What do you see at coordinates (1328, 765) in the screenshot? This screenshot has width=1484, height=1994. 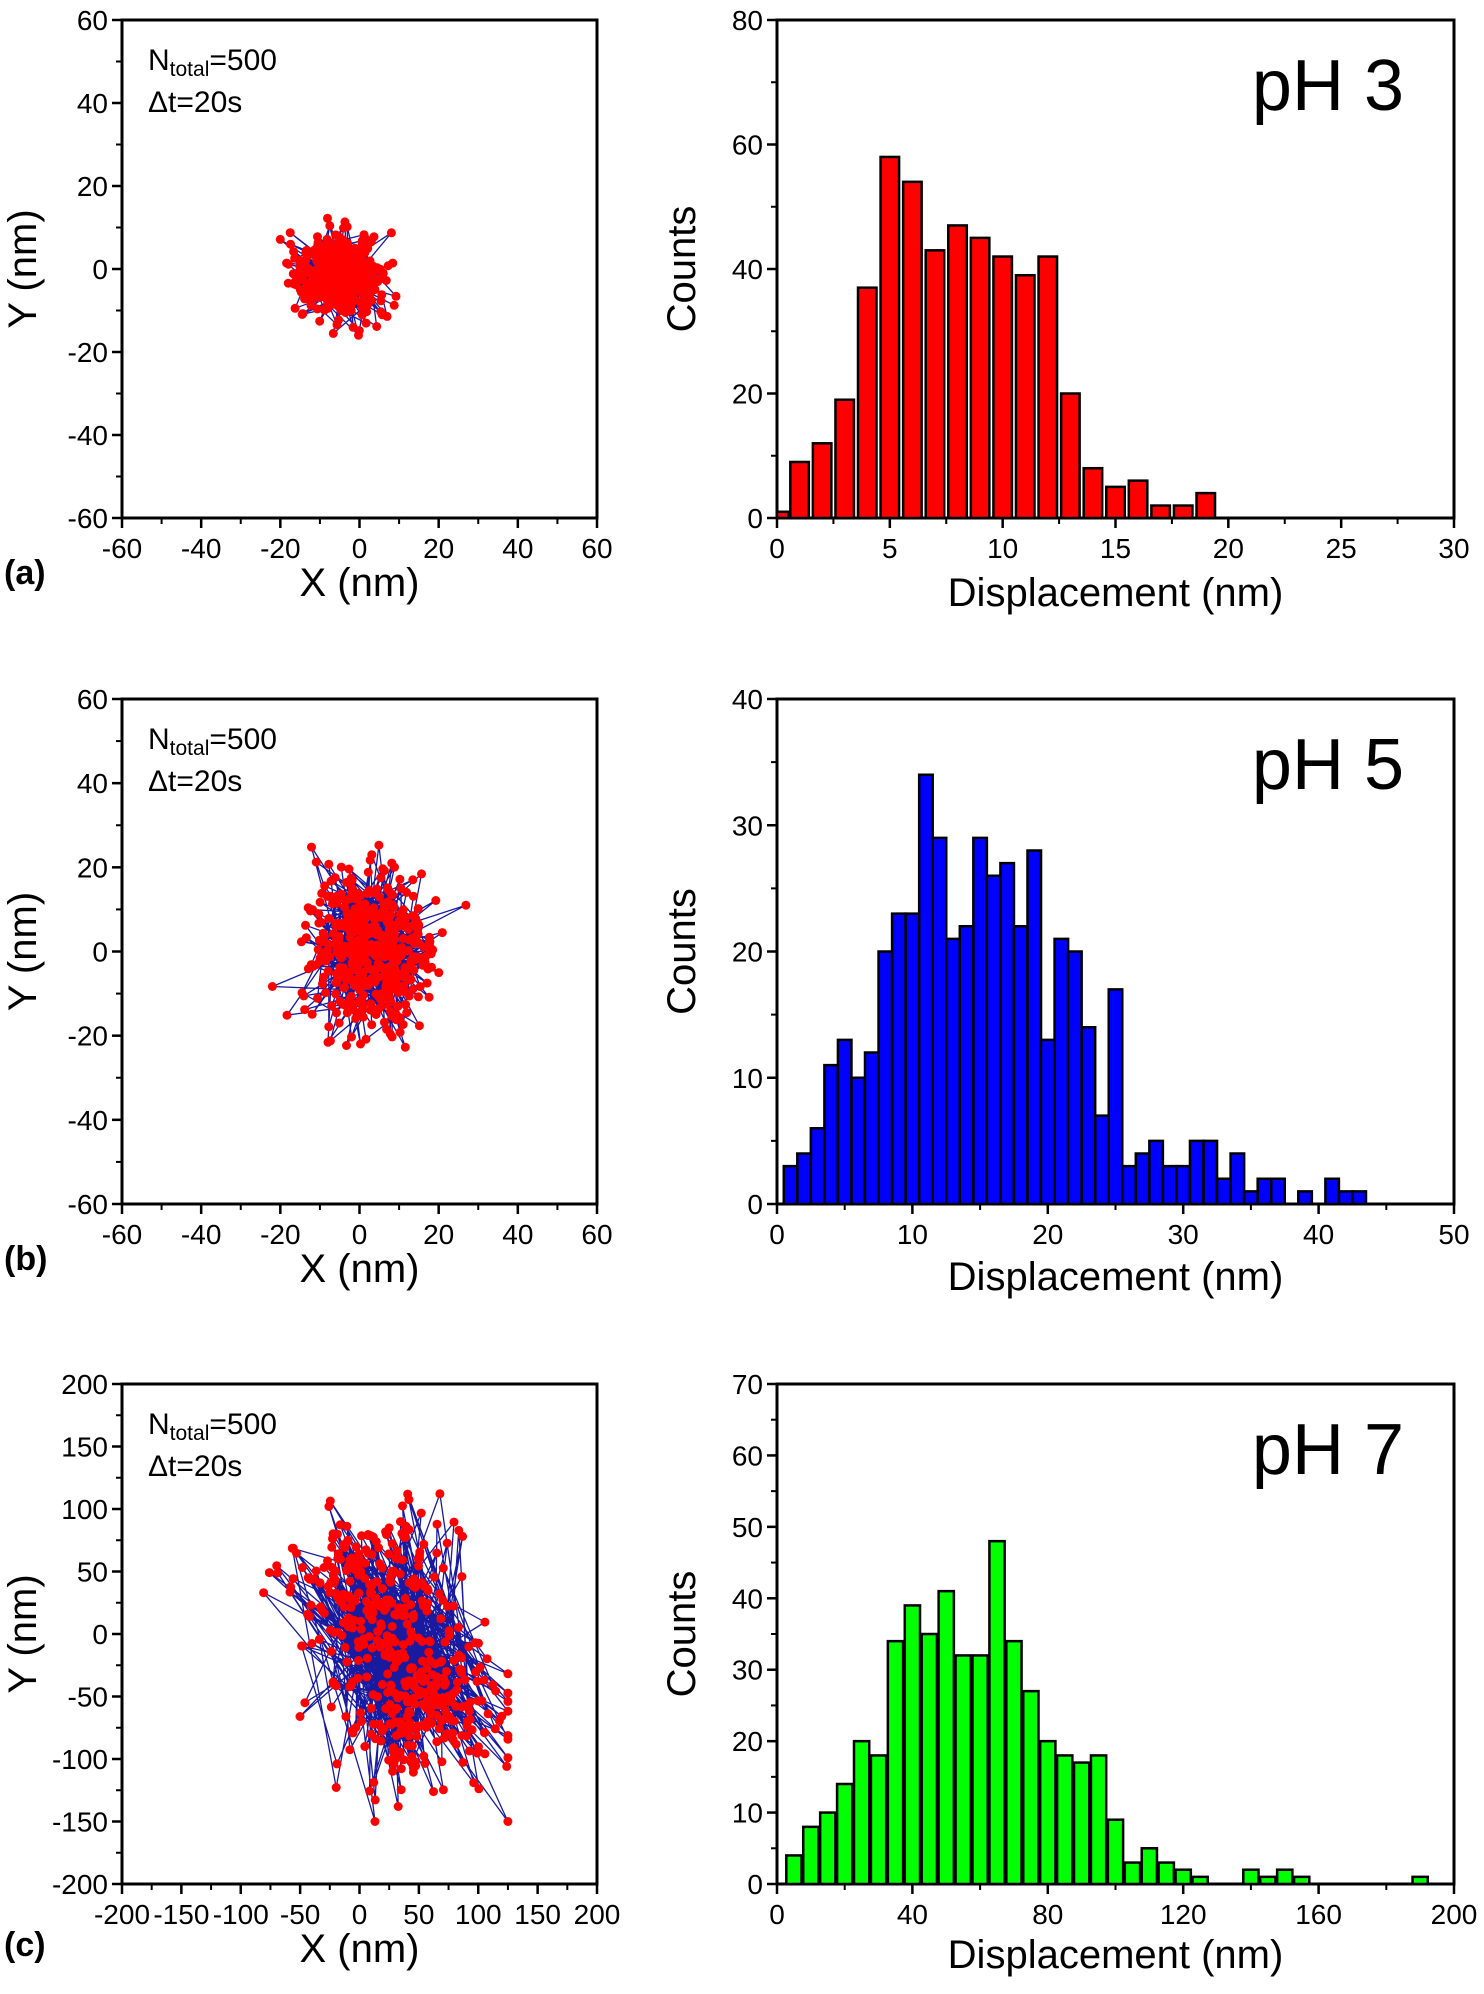 I see `chart-title: pH 5` at bounding box center [1328, 765].